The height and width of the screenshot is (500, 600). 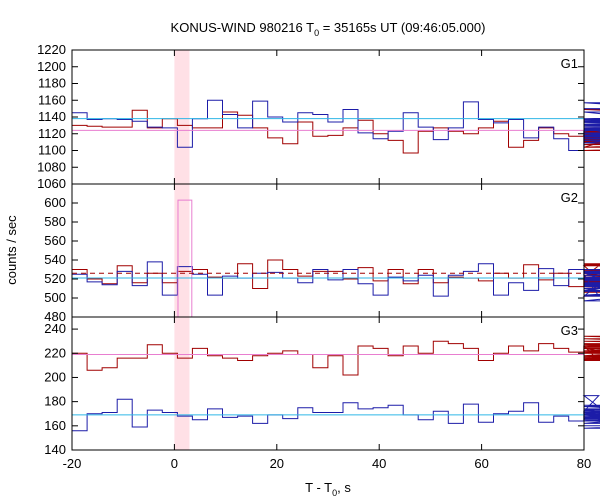 What do you see at coordinates (569, 63) in the screenshot?
I see `panel-label: G1` at bounding box center [569, 63].